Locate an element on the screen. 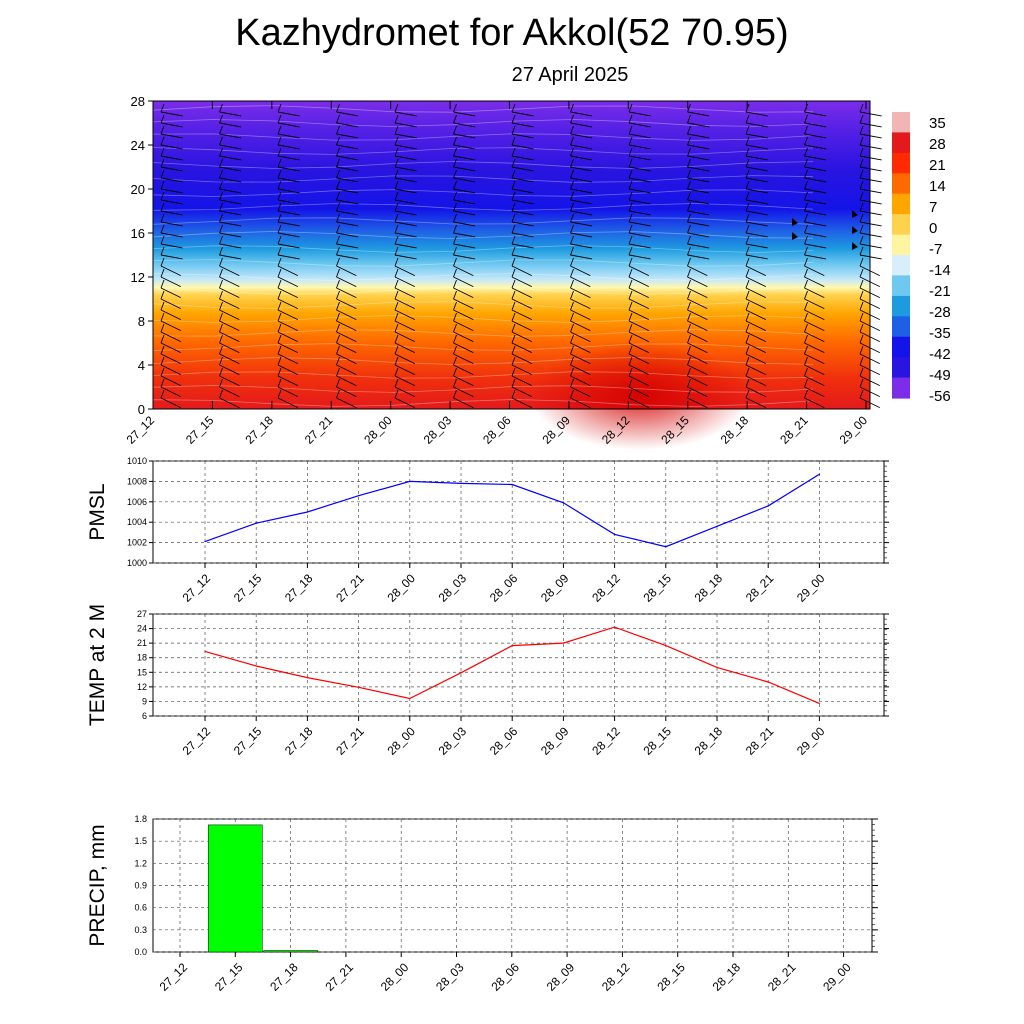  x-tick-label: 28_15 is located at coordinates (671, 977).